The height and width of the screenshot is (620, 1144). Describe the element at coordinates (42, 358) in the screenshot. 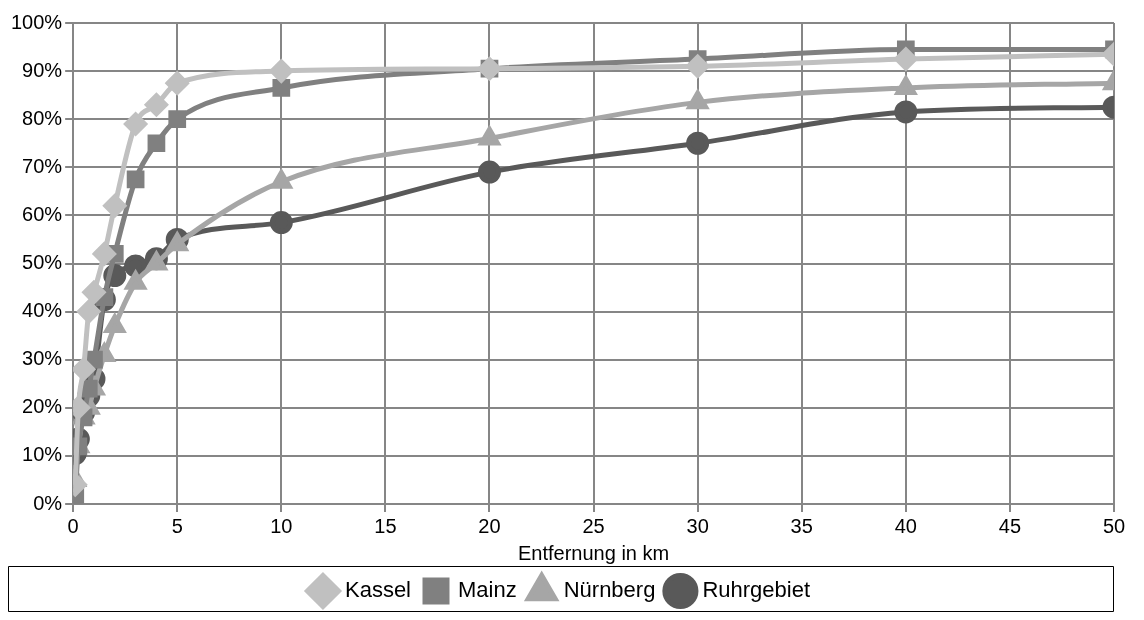

I see `y-tick-label: 30%` at that location.